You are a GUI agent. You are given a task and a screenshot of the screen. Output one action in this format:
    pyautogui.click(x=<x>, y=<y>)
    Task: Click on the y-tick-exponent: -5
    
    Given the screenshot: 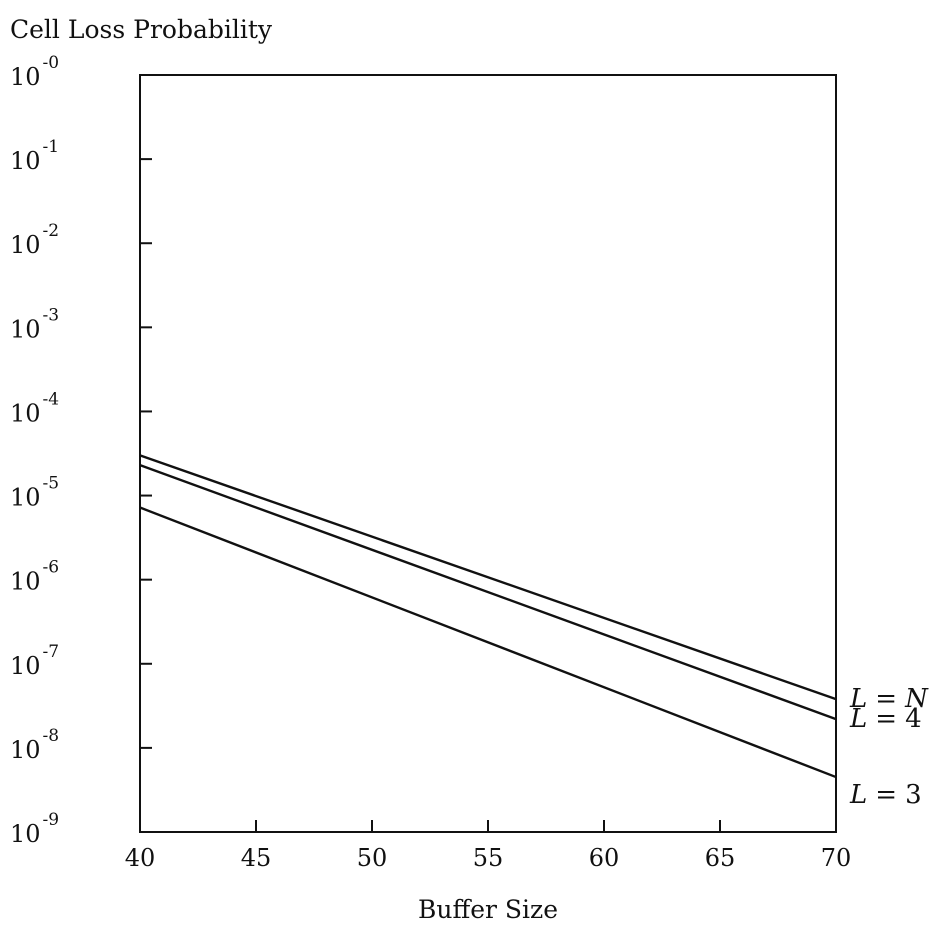 What is the action you would take?
    pyautogui.click(x=51, y=484)
    